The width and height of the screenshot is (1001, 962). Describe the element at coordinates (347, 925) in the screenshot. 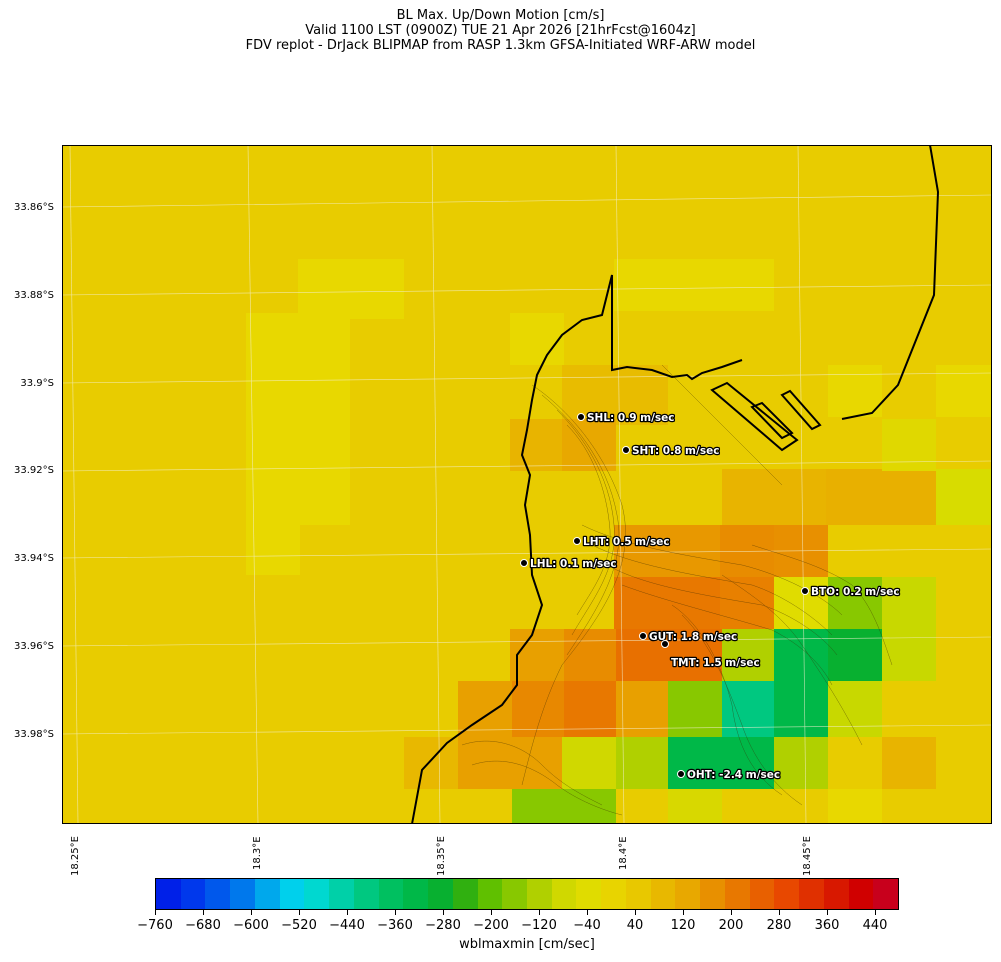

I see `colorbar-tick-label: −440` at that location.